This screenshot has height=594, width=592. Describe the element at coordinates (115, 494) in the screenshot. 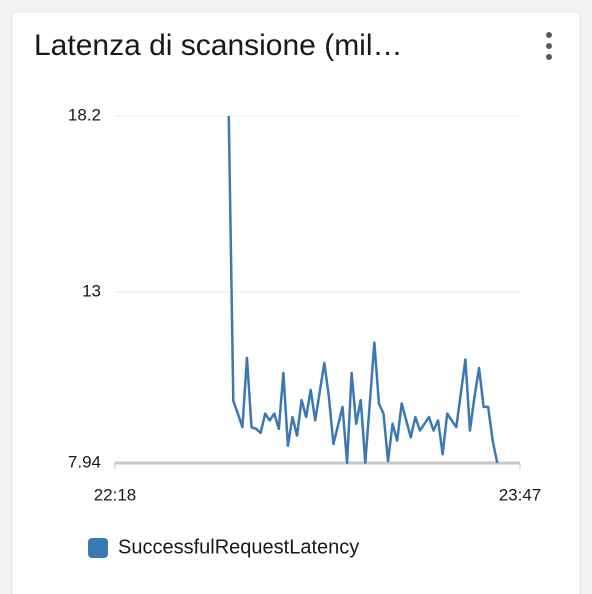

I see `x-tick-label: 22:18` at that location.